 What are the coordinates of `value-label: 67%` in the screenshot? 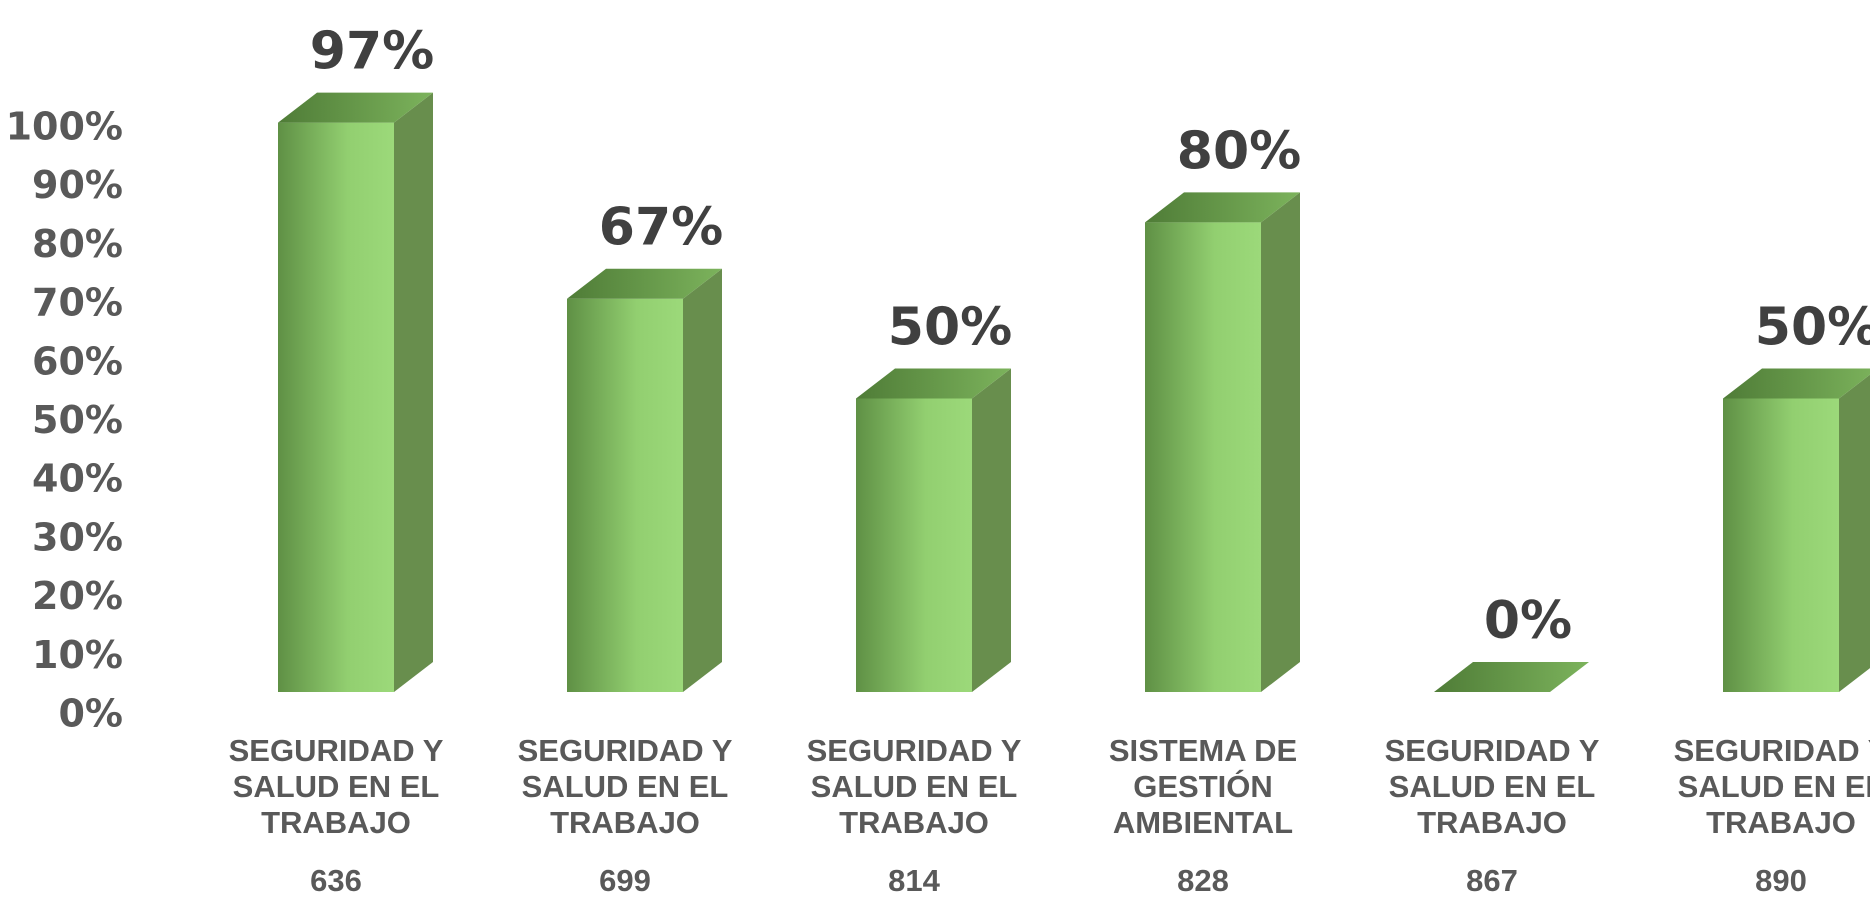 It's located at (661, 228).